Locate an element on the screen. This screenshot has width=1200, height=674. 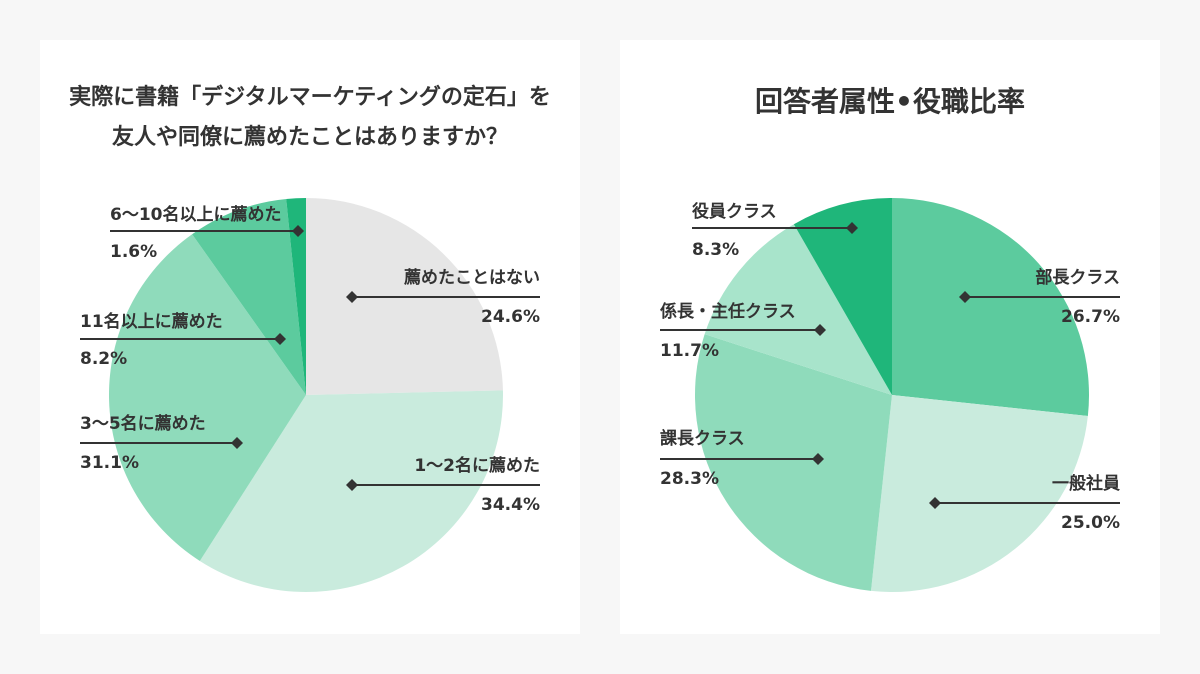
slice-callout: 6〜10名以上に薦めた 1.6% is located at coordinates (207, 233).